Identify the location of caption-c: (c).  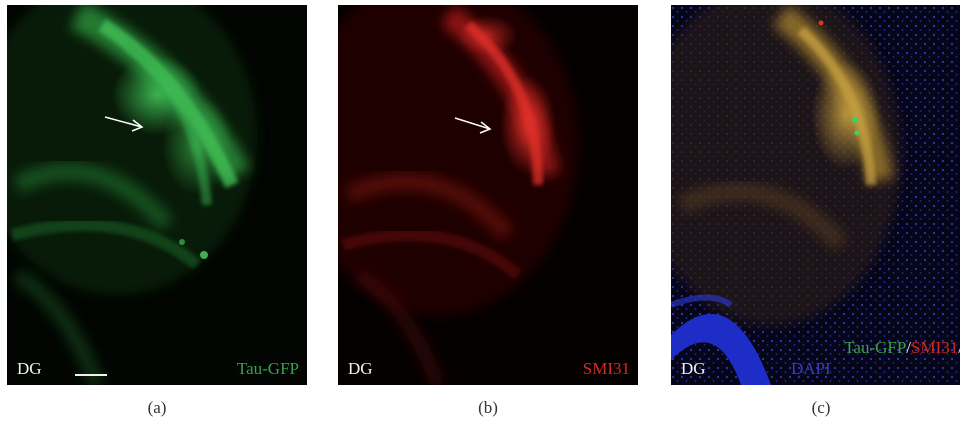
(821, 407).